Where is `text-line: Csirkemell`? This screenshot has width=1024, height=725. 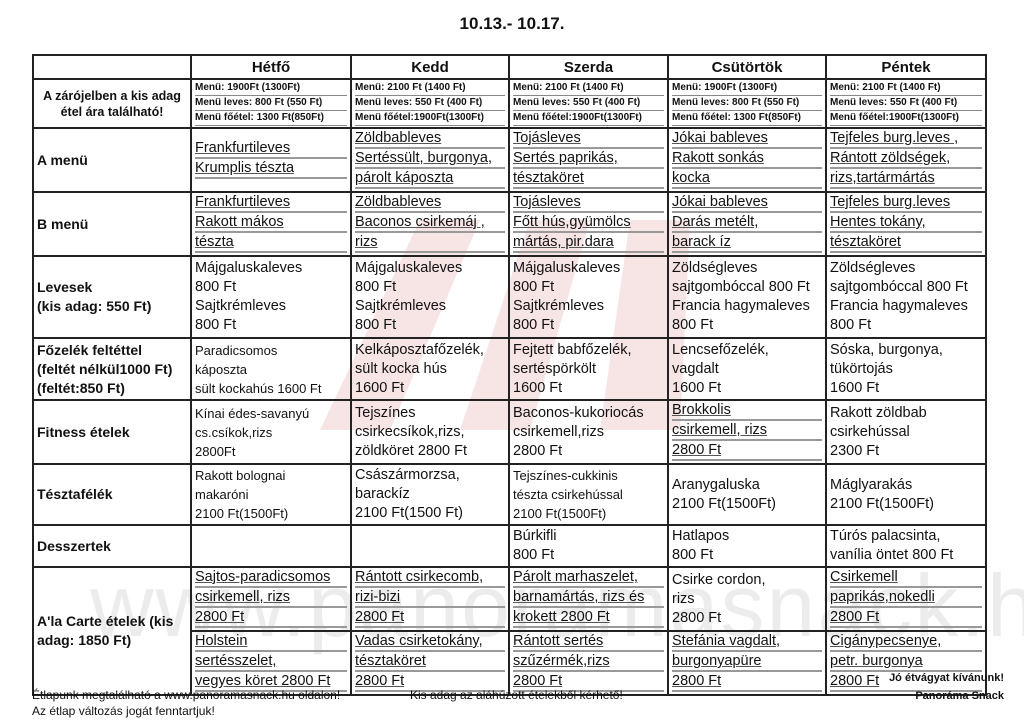
text-line: Csirkemell is located at coordinates (906, 578).